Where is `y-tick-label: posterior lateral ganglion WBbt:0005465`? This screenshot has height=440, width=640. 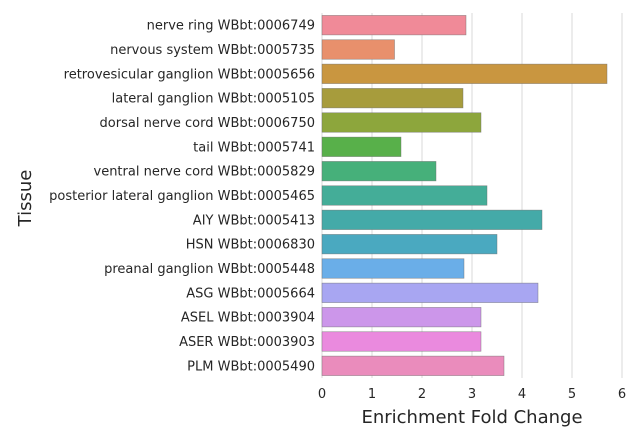
y-tick-label: posterior lateral ganglion WBbt:0005465 is located at coordinates (182, 196).